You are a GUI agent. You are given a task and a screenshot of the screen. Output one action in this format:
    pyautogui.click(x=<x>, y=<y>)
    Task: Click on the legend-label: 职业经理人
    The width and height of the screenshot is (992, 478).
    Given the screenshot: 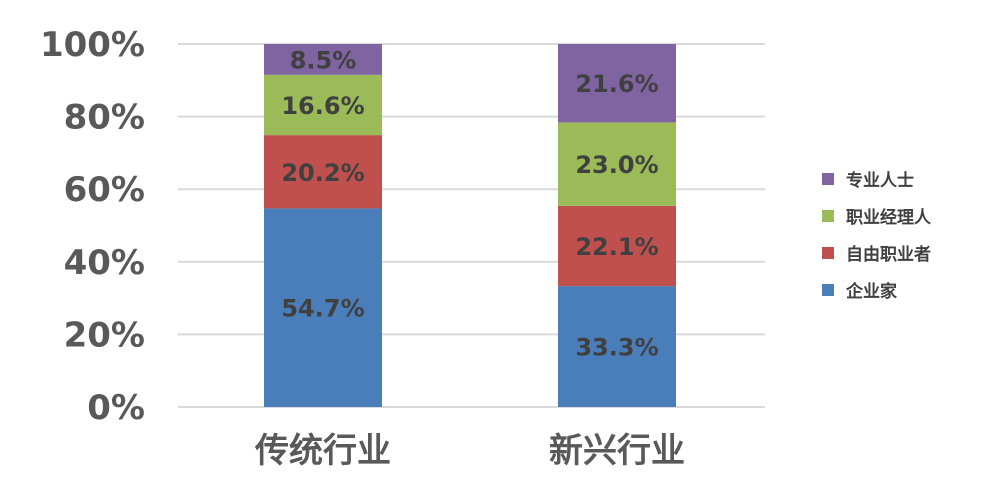 What is the action you would take?
    pyautogui.click(x=888, y=218)
    